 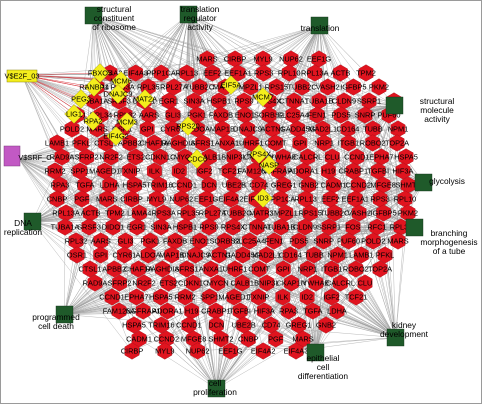 What do you see at coordinates (93, 120) in the screenshot?
I see `yellow-label: RPA2` at bounding box center [93, 120].